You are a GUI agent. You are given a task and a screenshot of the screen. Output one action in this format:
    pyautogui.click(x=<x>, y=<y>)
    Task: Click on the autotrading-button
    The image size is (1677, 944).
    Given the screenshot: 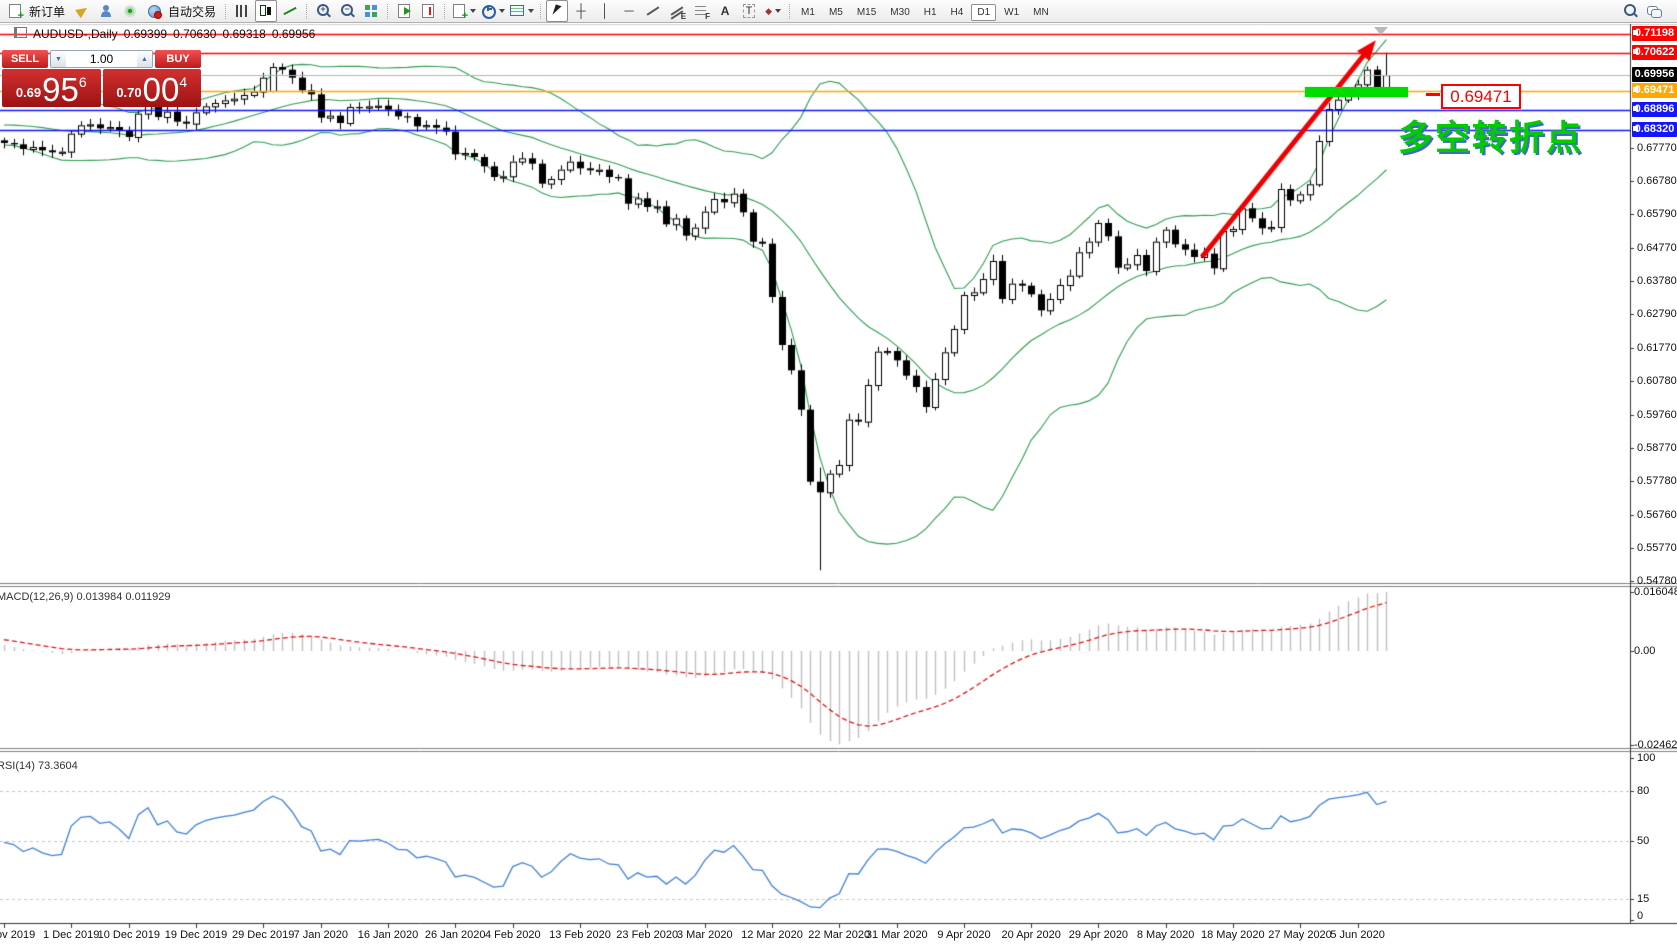 What is the action you would take?
    pyautogui.click(x=154, y=11)
    